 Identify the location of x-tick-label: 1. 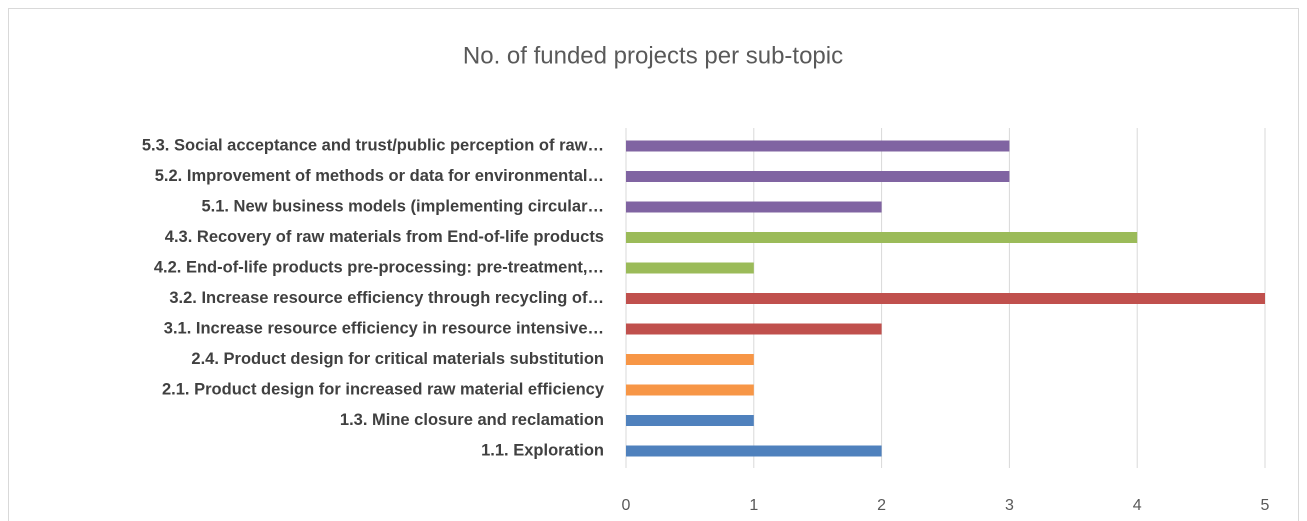
(753, 505).